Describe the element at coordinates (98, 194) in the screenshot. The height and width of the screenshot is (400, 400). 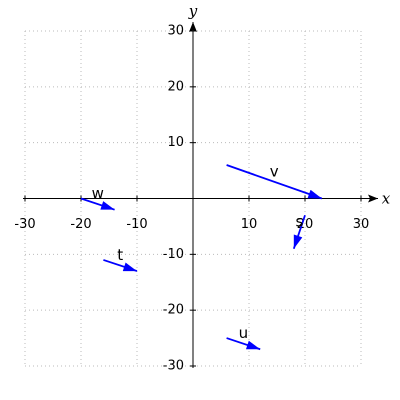
I see `vector-label: w` at that location.